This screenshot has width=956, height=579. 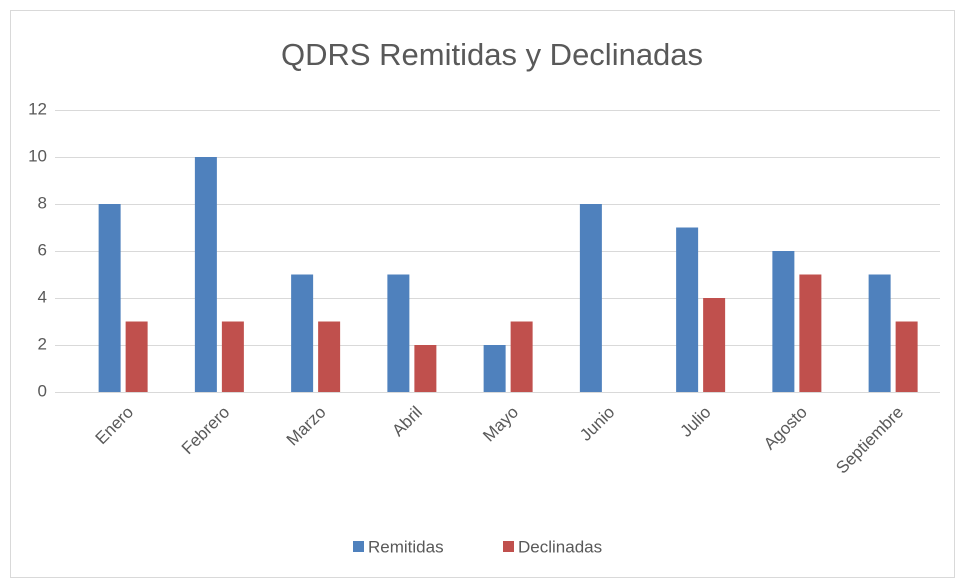 I want to click on legend-label: Declinadas, so click(x=560, y=546).